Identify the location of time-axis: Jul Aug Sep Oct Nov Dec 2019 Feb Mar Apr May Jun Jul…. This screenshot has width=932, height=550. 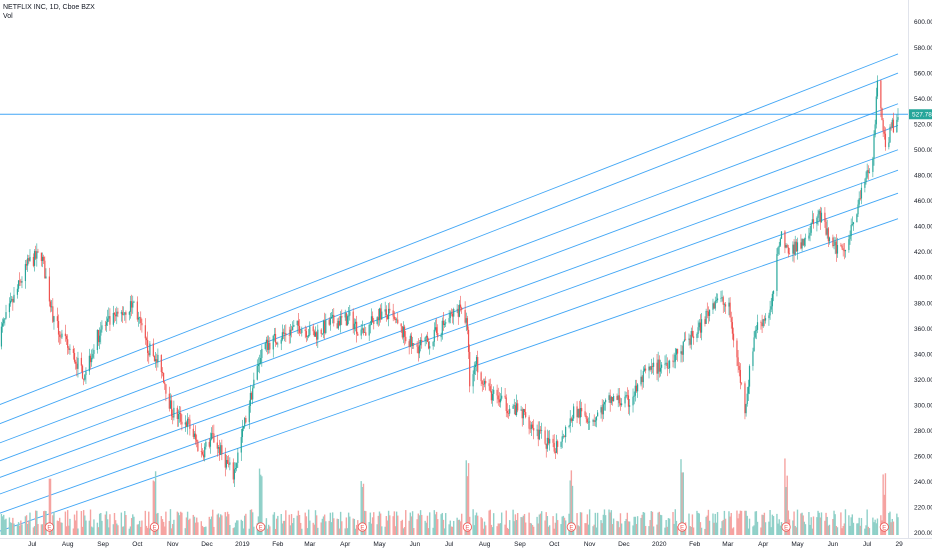
(466, 543).